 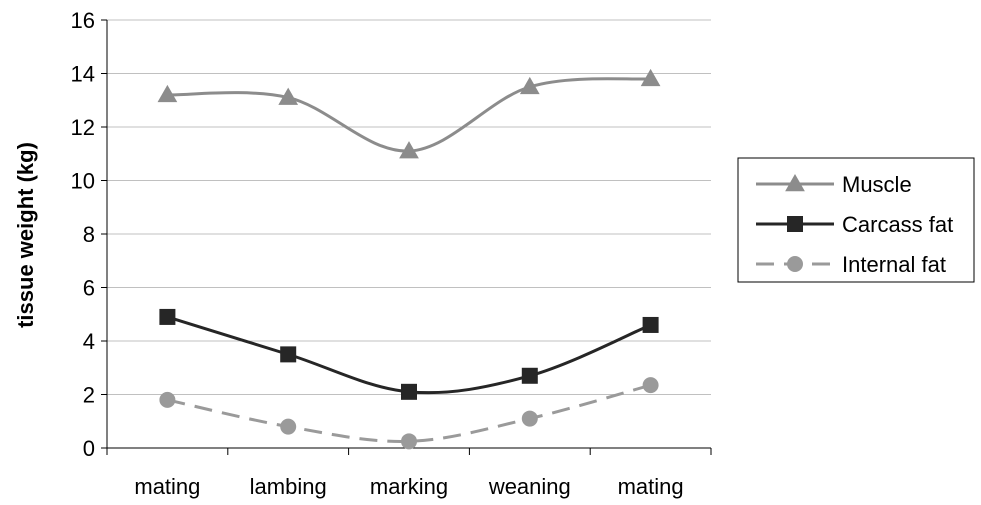 I want to click on legend-marker-muscle, so click(x=795, y=182).